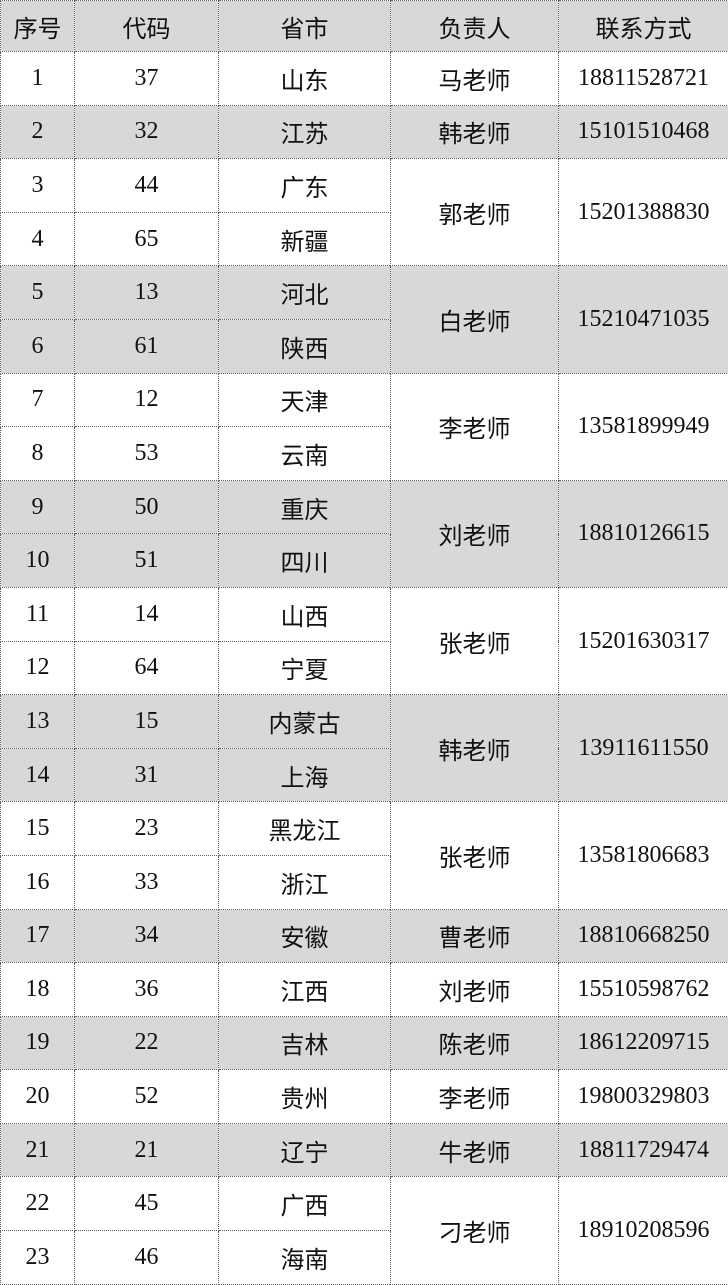 Image resolution: width=728 pixels, height=1285 pixels. I want to click on serial-cell: 11, so click(37, 614).